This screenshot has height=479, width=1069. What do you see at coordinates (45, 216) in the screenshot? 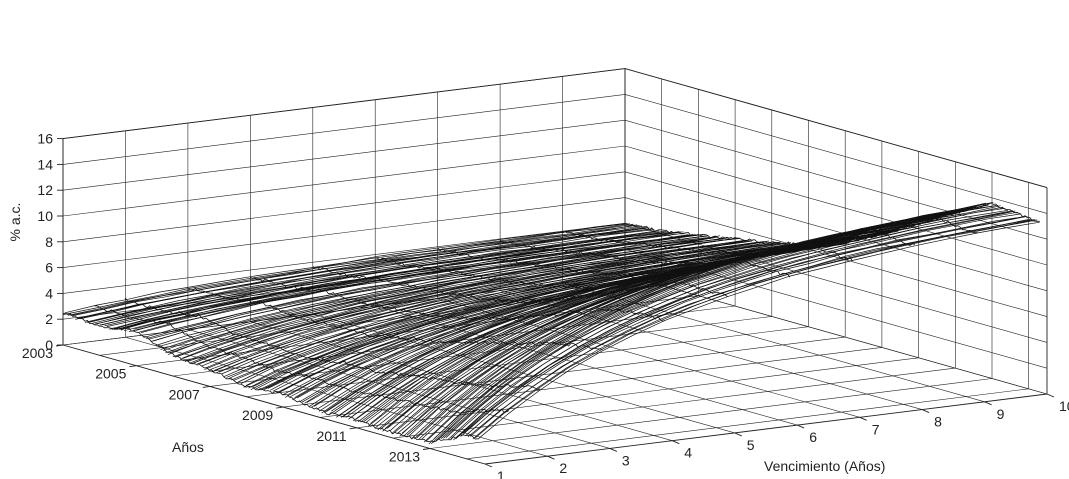
I see `z-tick-label: 10` at bounding box center [45, 216].